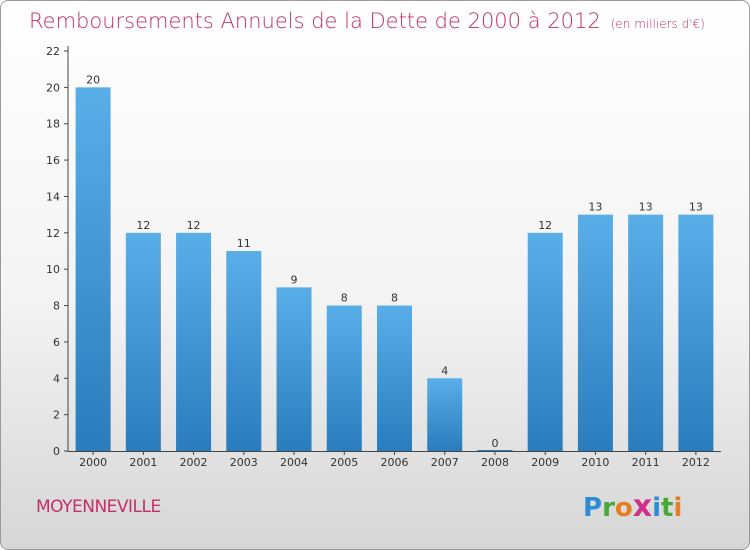 Image resolution: width=750 pixels, height=550 pixels. What do you see at coordinates (56, 342) in the screenshot?
I see `y-tick-label: 6` at bounding box center [56, 342].